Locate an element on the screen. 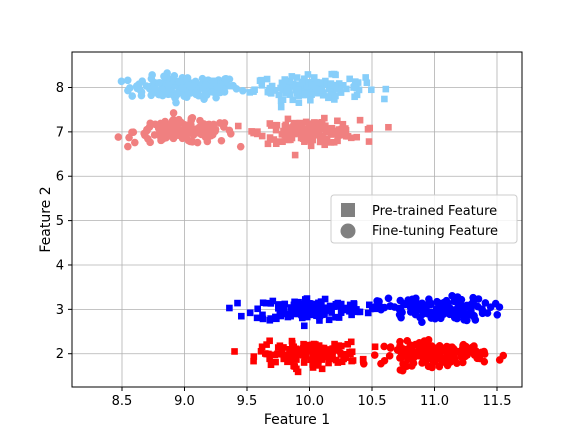 This screenshot has height=436, width=581. y-tick-label: 5 is located at coordinates (60, 221).